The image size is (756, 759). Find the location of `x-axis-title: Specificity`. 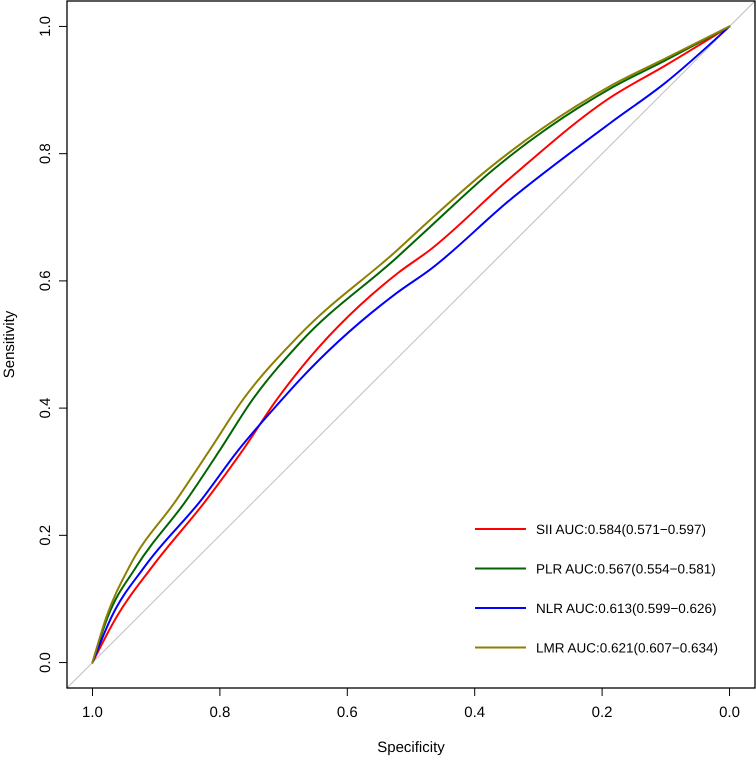

x-axis-title: Specificity is located at coordinates (411, 747).